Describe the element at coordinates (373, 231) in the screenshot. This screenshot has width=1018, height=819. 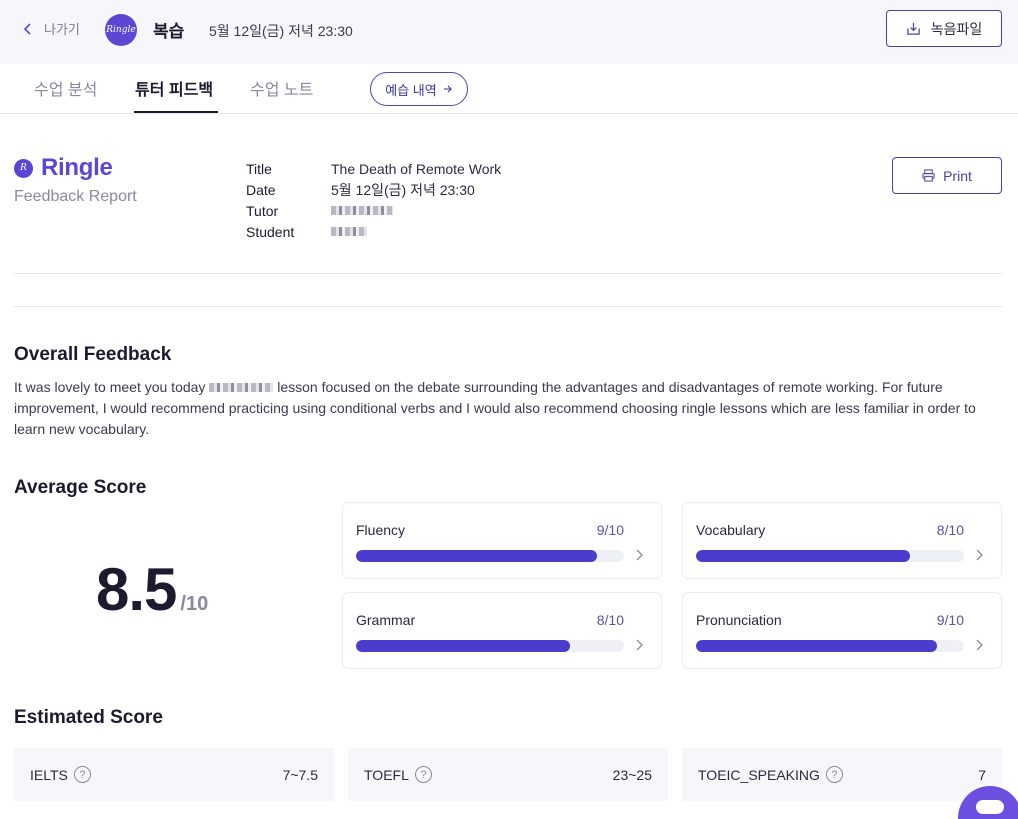
I see `meta-row-student: Student` at that location.